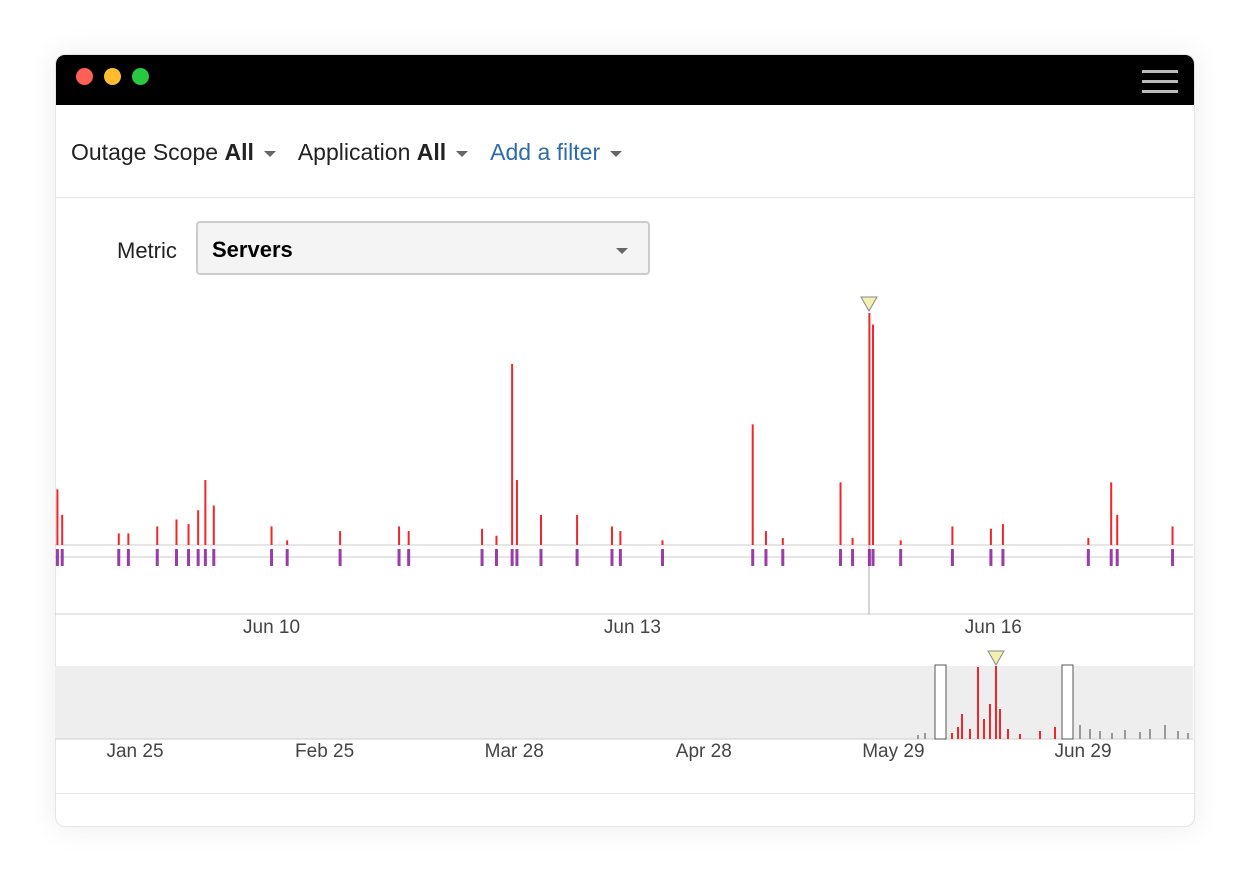 The width and height of the screenshot is (1248, 880). What do you see at coordinates (632, 627) in the screenshot?
I see `x-tick-label: Jun 13` at bounding box center [632, 627].